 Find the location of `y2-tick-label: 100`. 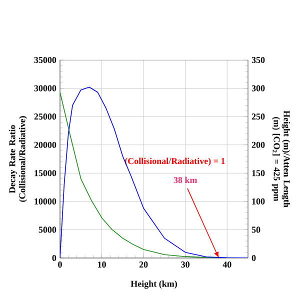

y2-tick-label: 100 is located at coordinates (258, 201).